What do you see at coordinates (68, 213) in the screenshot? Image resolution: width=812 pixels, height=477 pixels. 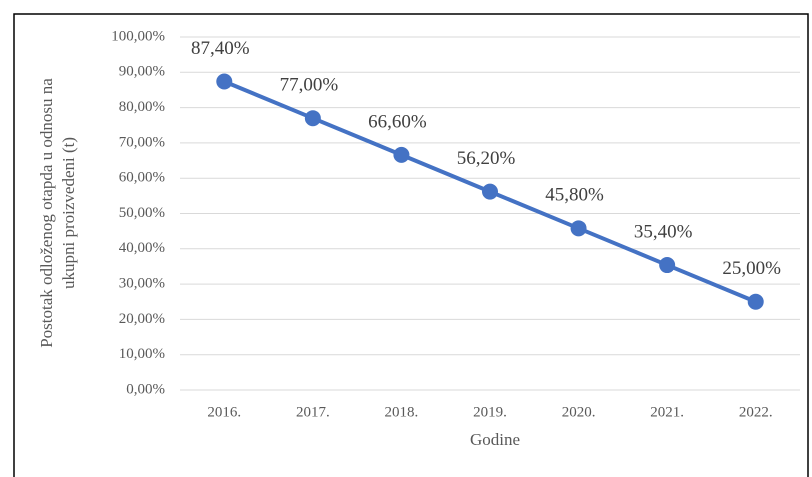 I see `y-axis-label-line: ukupni proizvedeni (t)` at bounding box center [68, 213].